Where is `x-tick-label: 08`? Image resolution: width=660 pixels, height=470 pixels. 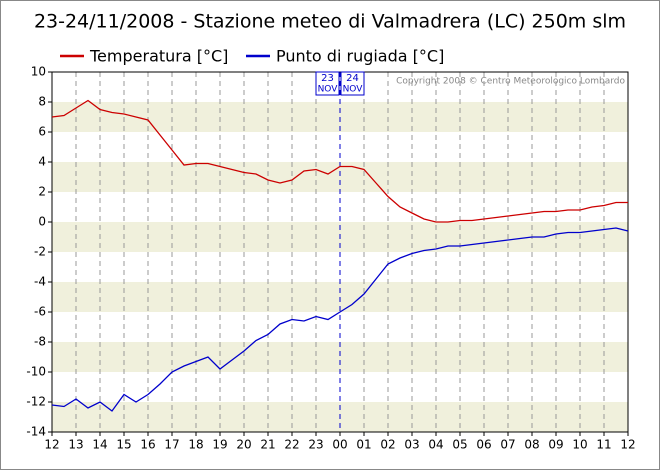
x-tick-label: 08 is located at coordinates (531, 445).